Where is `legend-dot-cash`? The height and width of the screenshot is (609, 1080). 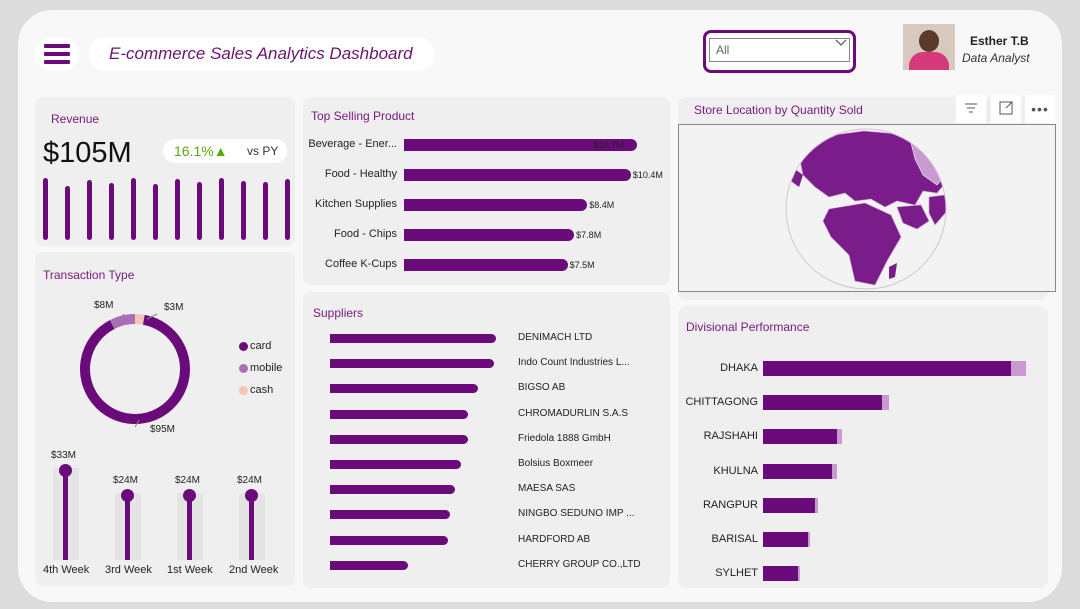
legend-dot-cash is located at coordinates (243, 390).